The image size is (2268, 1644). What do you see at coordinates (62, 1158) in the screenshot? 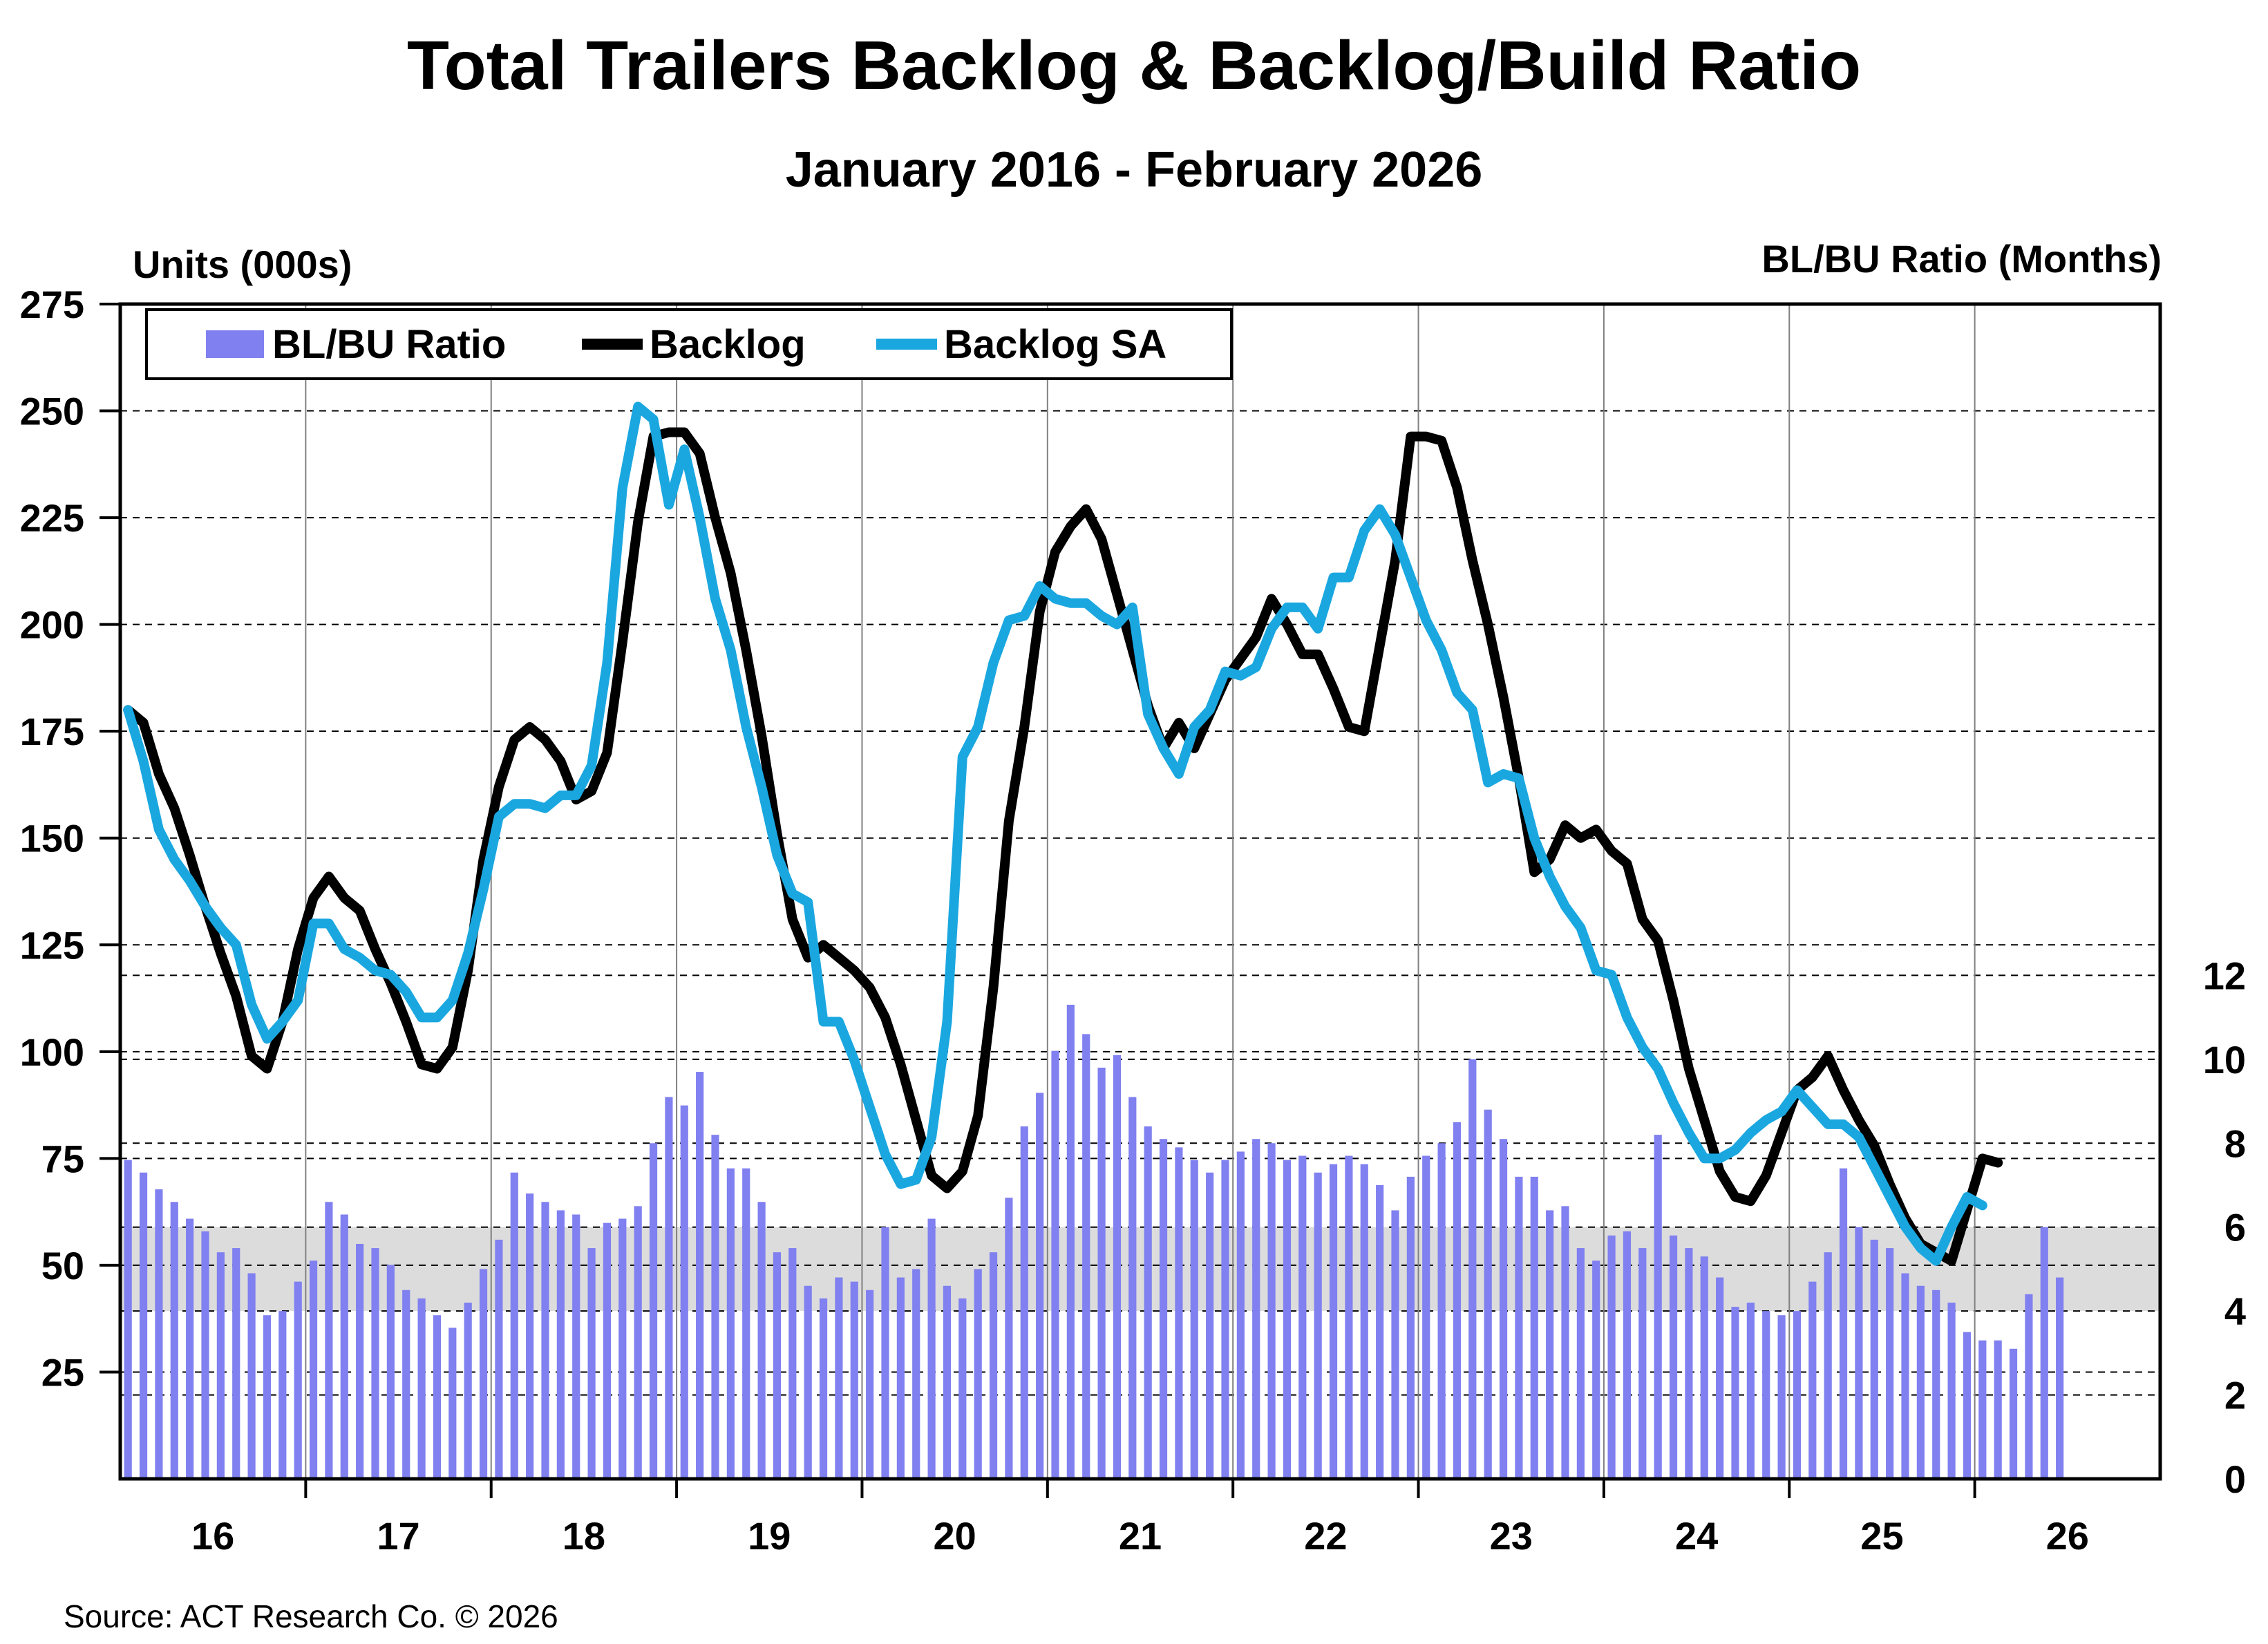
I see `y-left-tick-label: 75` at bounding box center [62, 1158].